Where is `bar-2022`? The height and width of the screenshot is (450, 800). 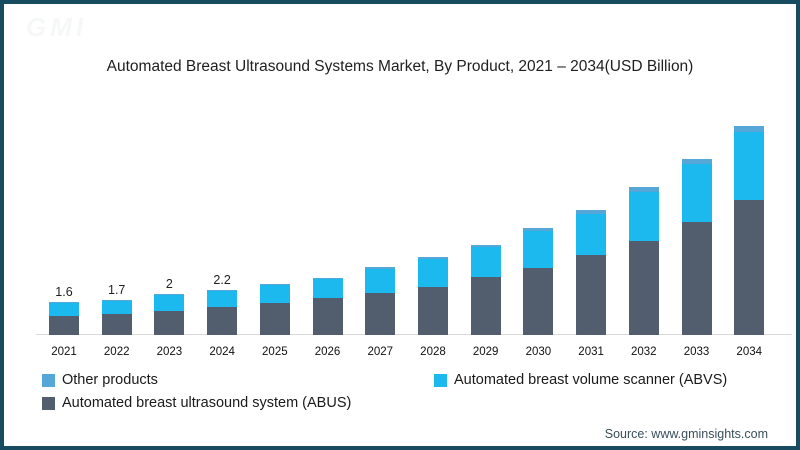 bar-2022 is located at coordinates (116, 317).